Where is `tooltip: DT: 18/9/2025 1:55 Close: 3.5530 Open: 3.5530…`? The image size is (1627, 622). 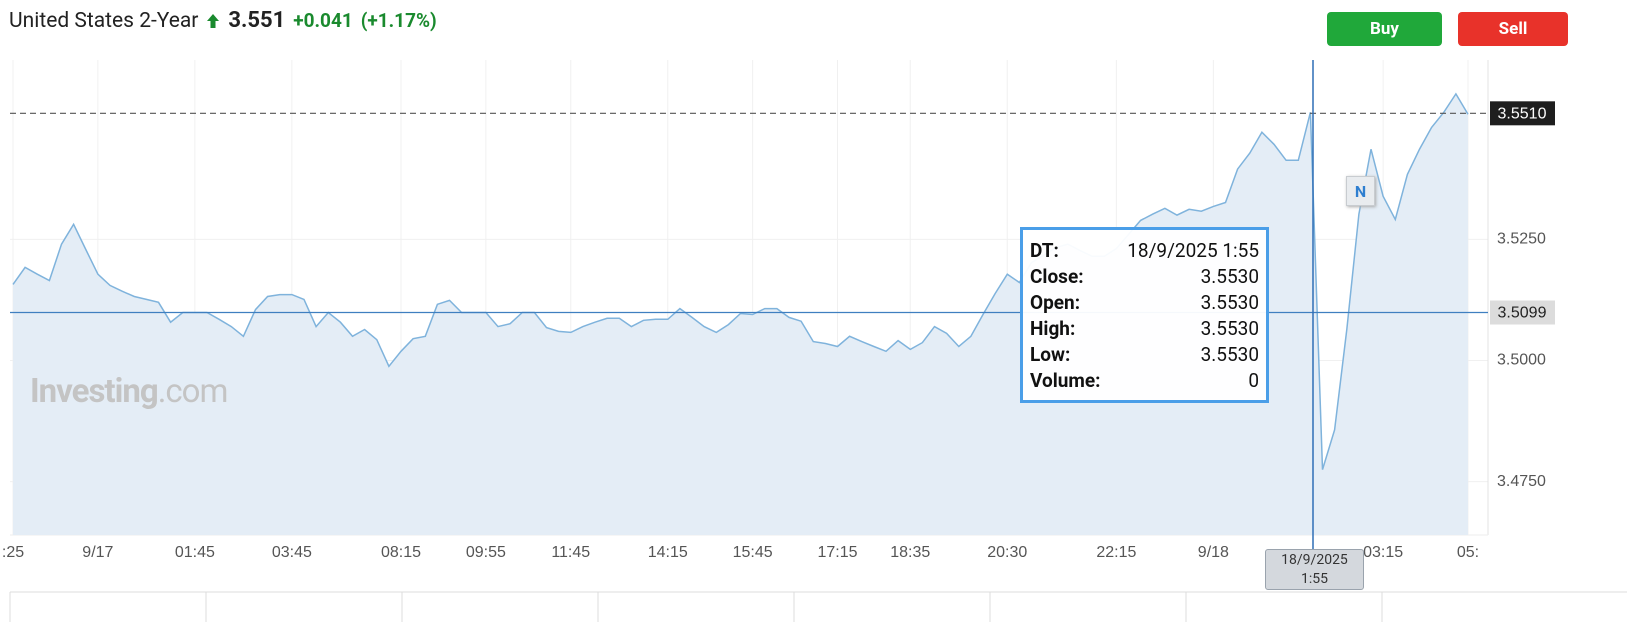
tooltip: DT: 18/9/2025 1:55 Close: 3.5530 Open: 3.5530… is located at coordinates (1144, 315).